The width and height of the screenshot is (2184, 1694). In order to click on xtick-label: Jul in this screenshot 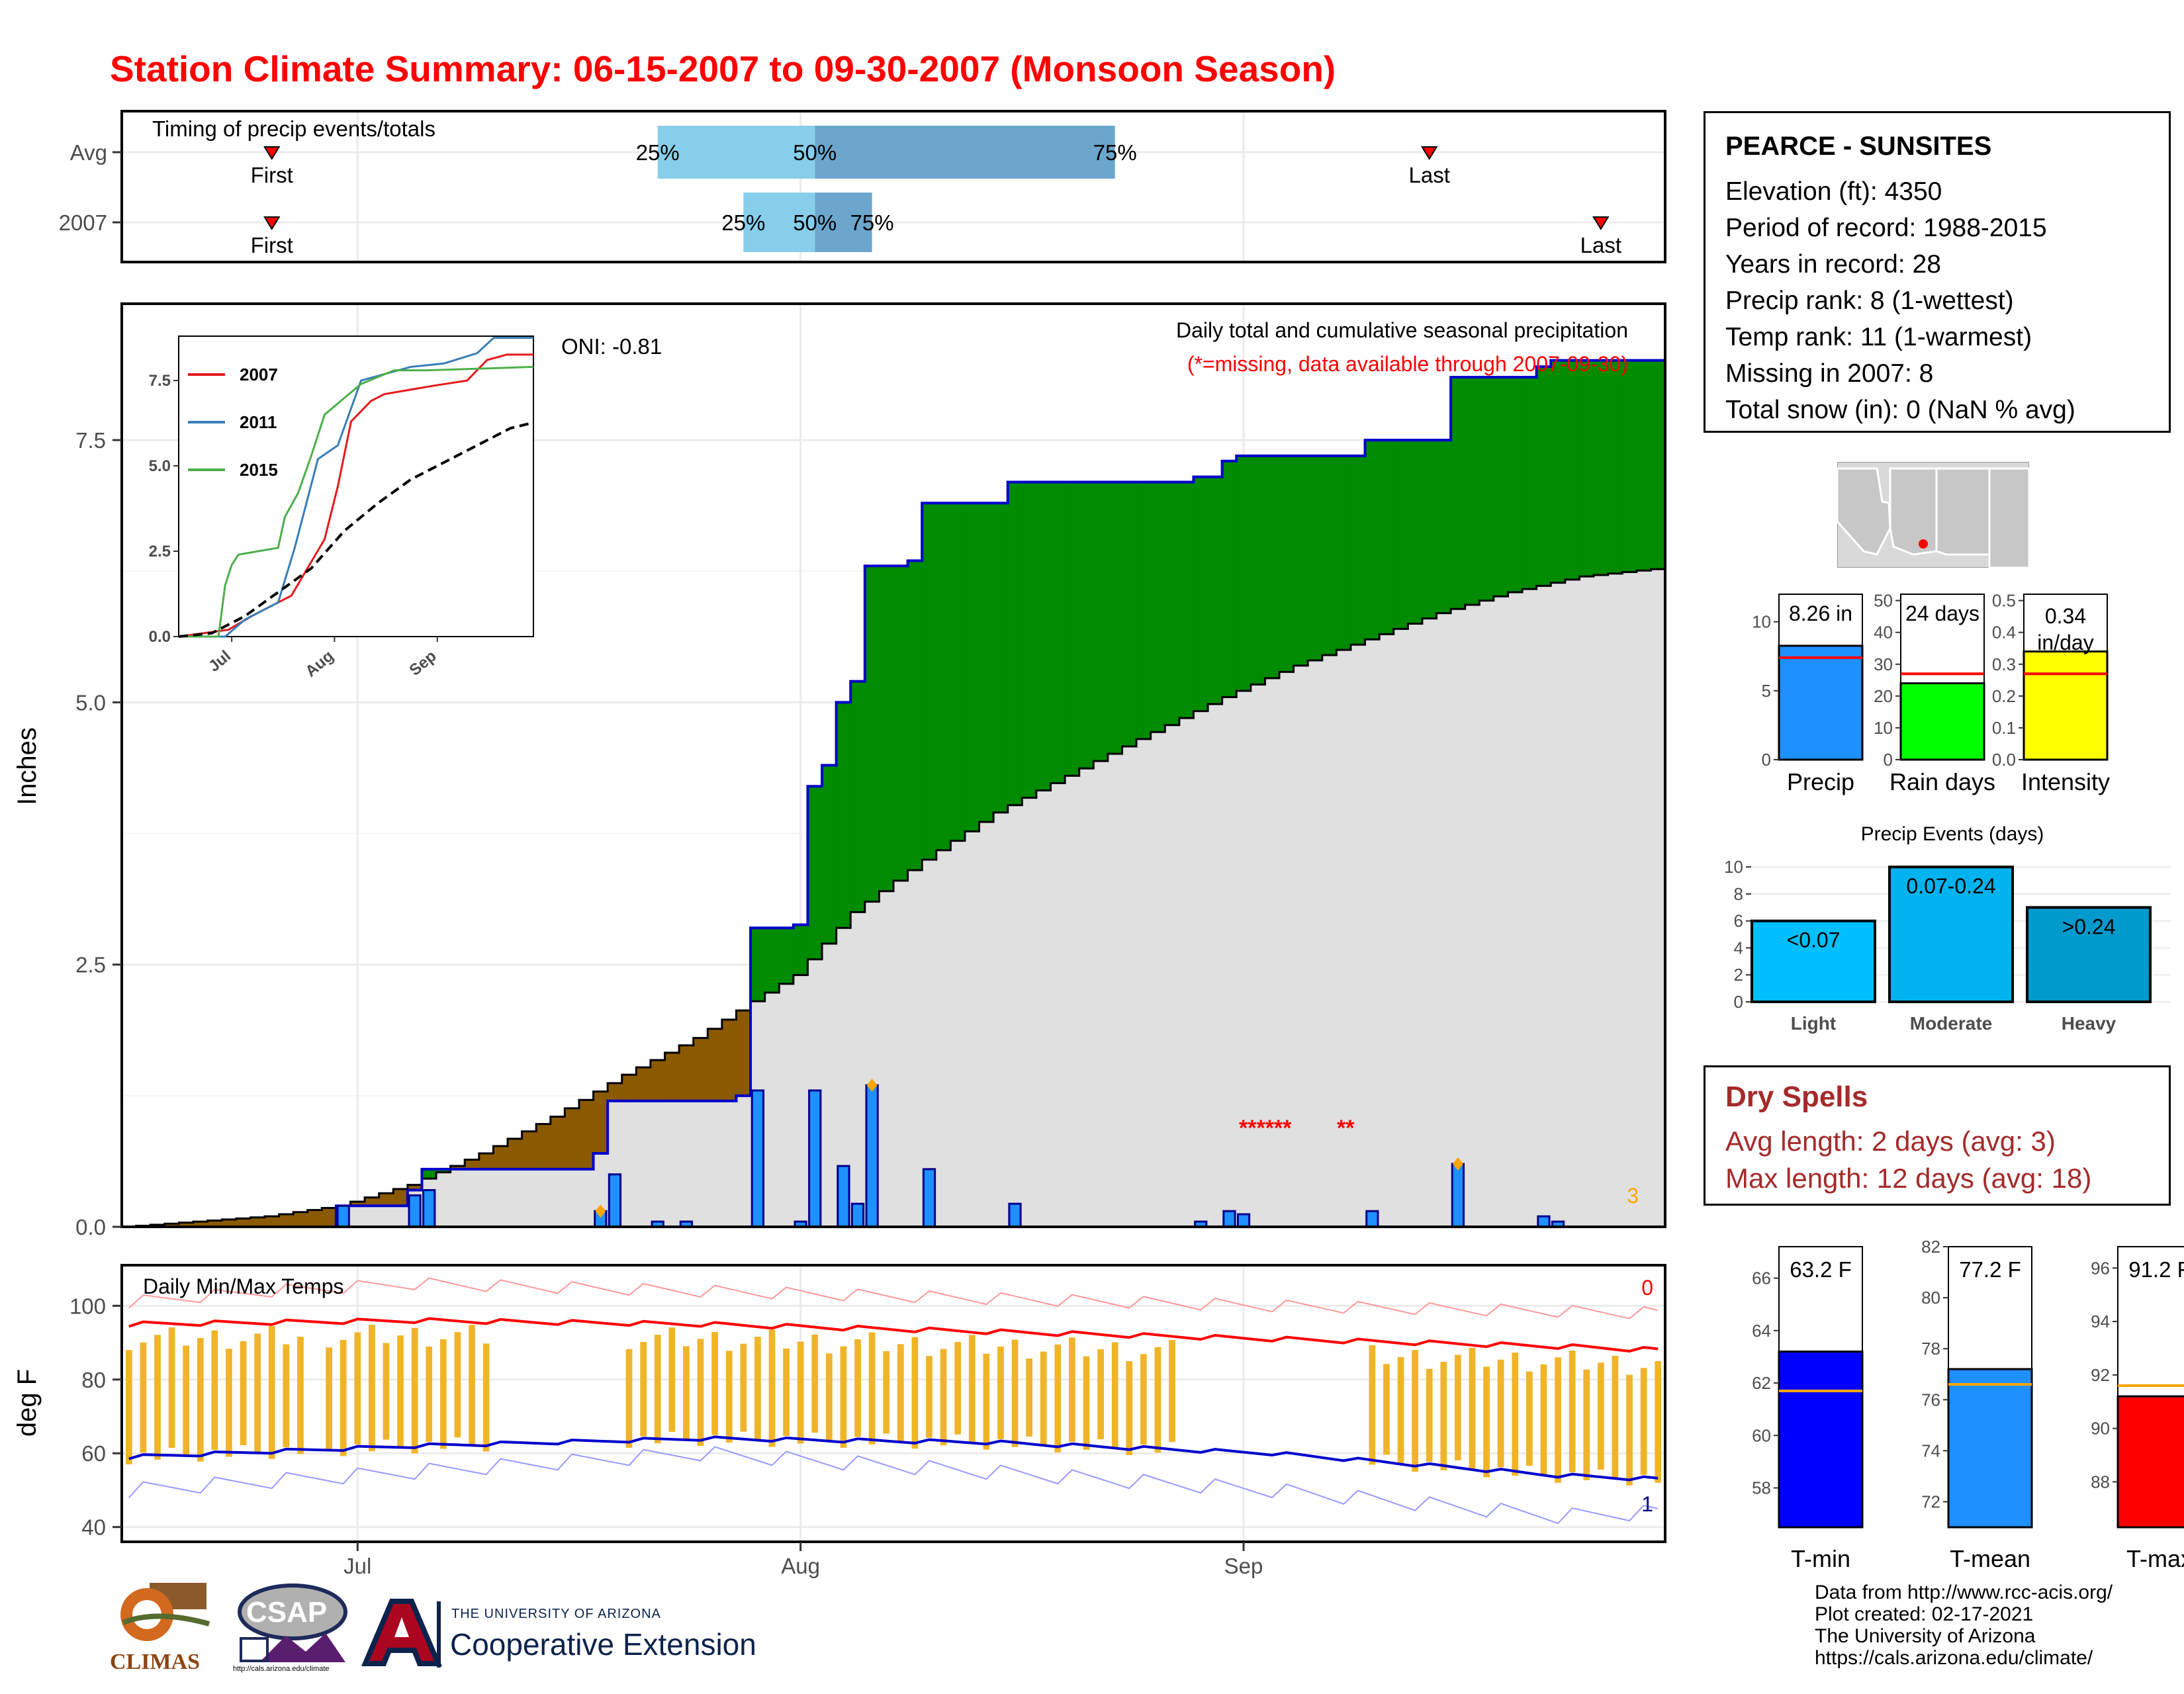, I will do `click(357, 1566)`.